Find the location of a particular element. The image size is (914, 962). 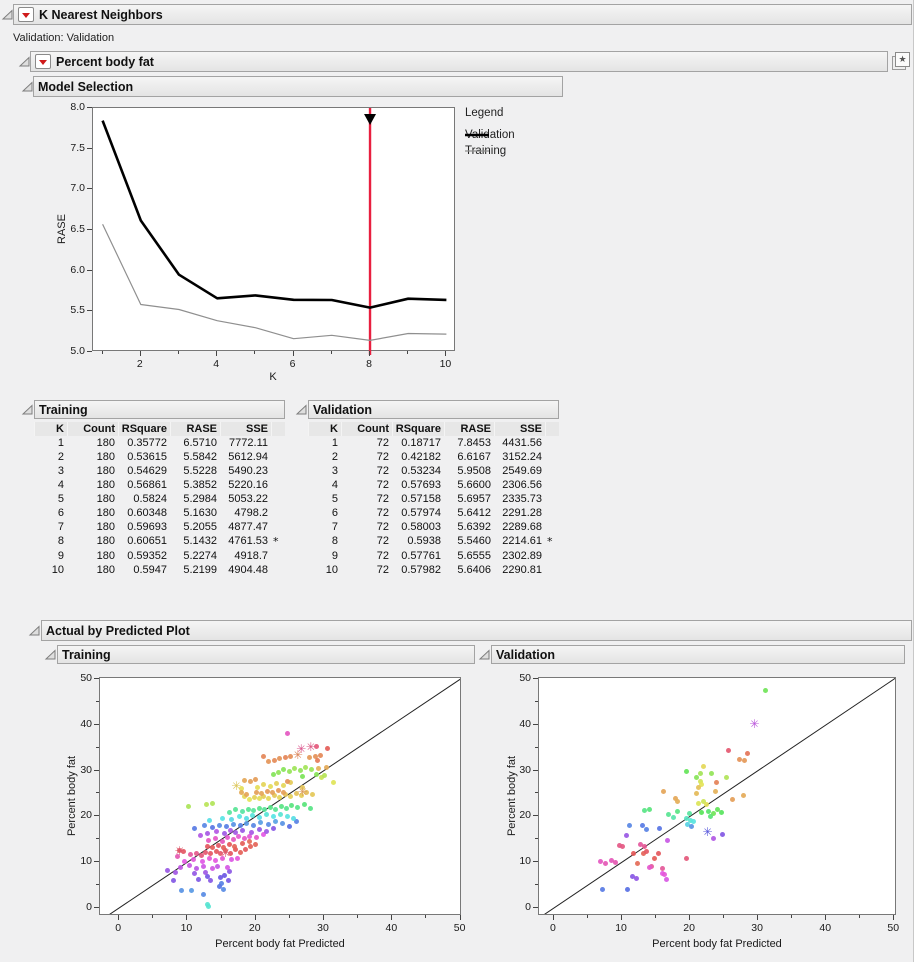

table-row: 1 72 0.18717 7.8453 4431.56 is located at coordinates (433, 443).